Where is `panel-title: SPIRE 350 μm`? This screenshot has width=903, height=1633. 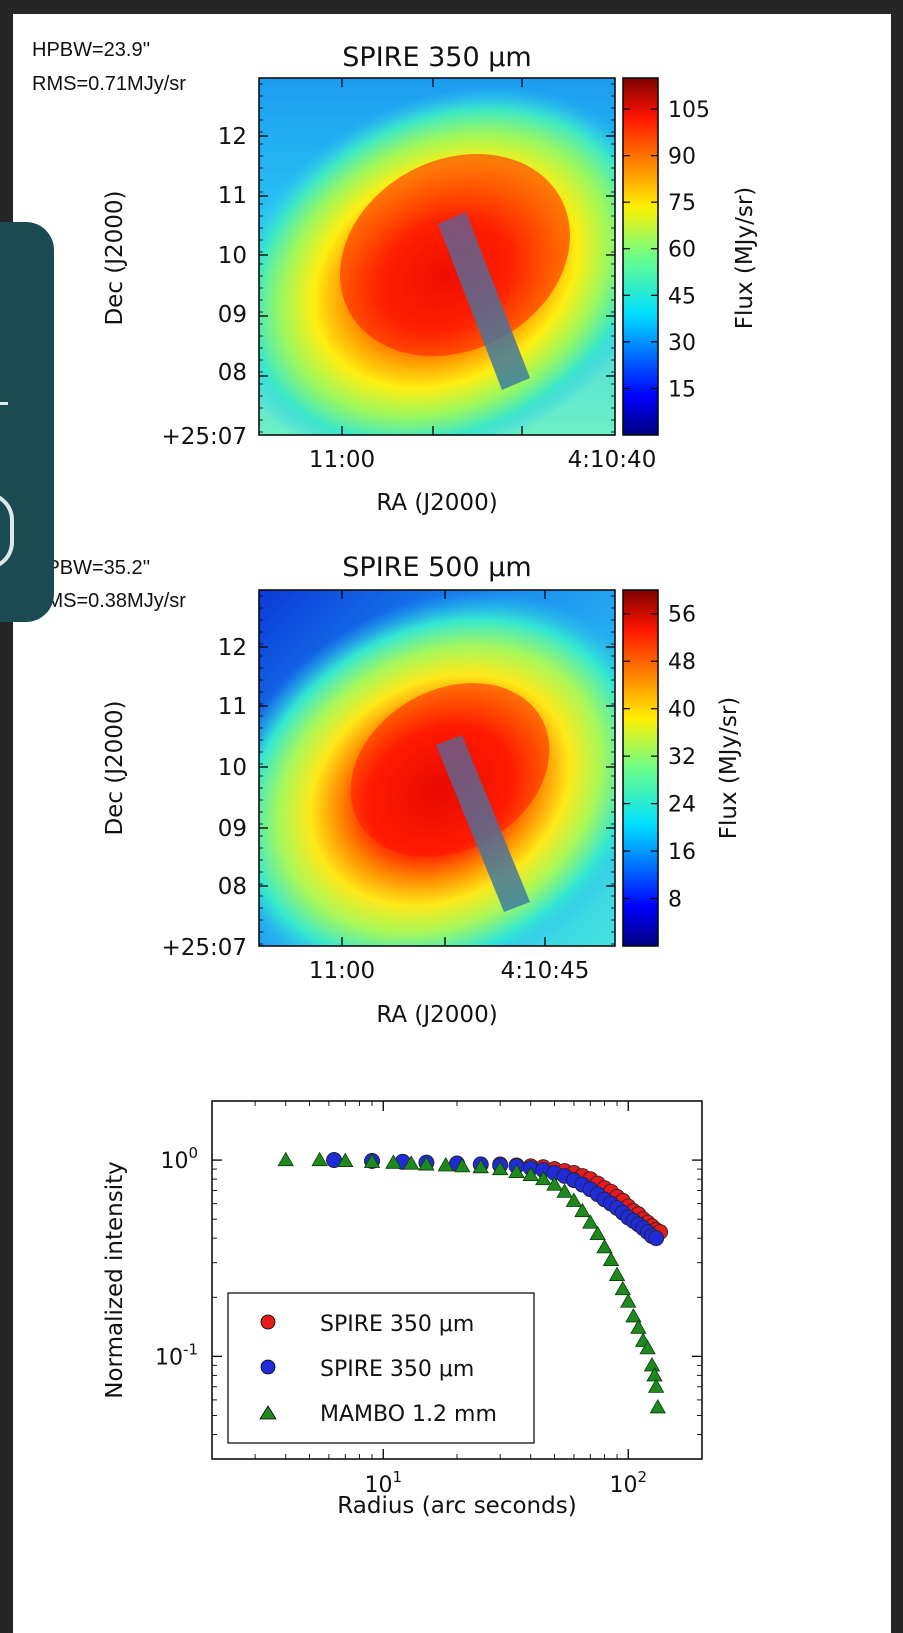 panel-title: SPIRE 350 μm is located at coordinates (436, 57).